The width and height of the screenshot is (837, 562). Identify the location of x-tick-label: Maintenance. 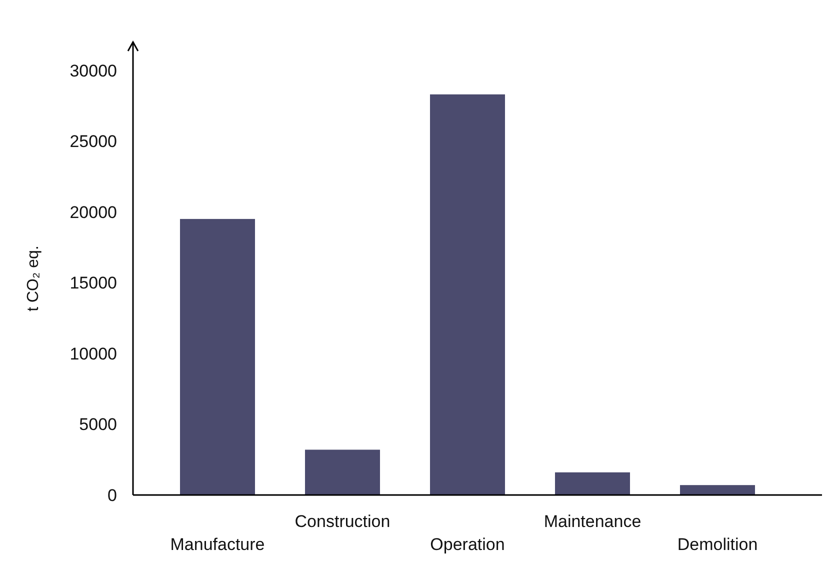
(593, 521).